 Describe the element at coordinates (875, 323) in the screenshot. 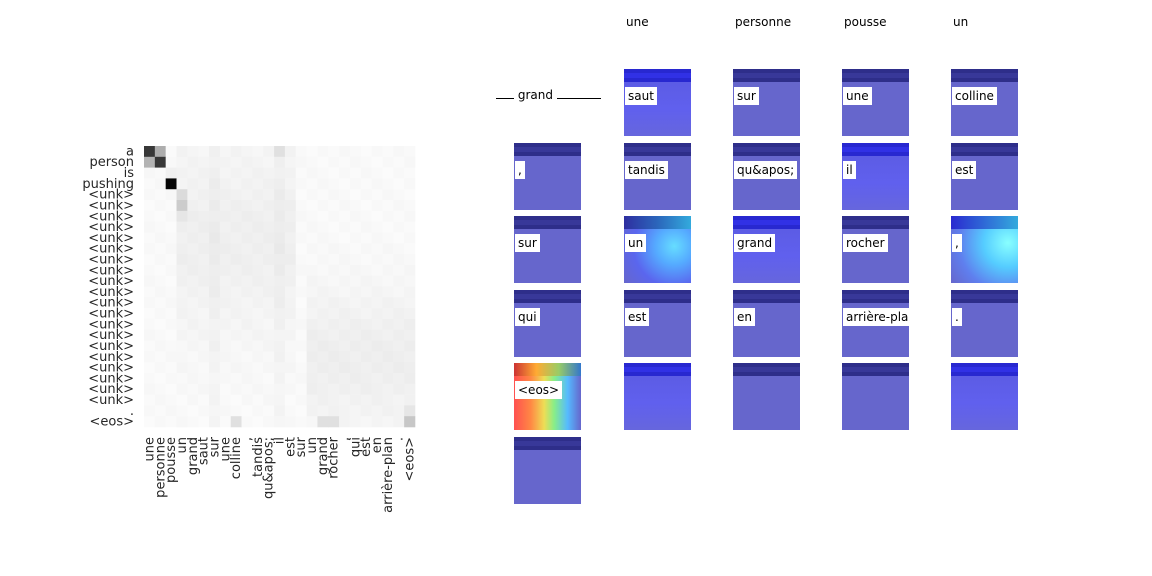

I see `attention-tile: arrière-plan` at that location.